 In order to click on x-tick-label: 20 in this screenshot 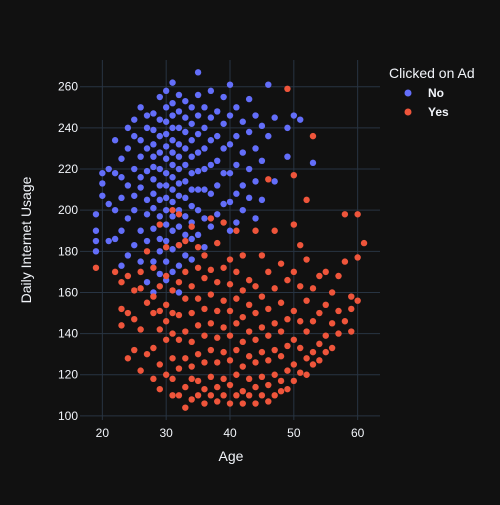, I will do `click(103, 433)`.